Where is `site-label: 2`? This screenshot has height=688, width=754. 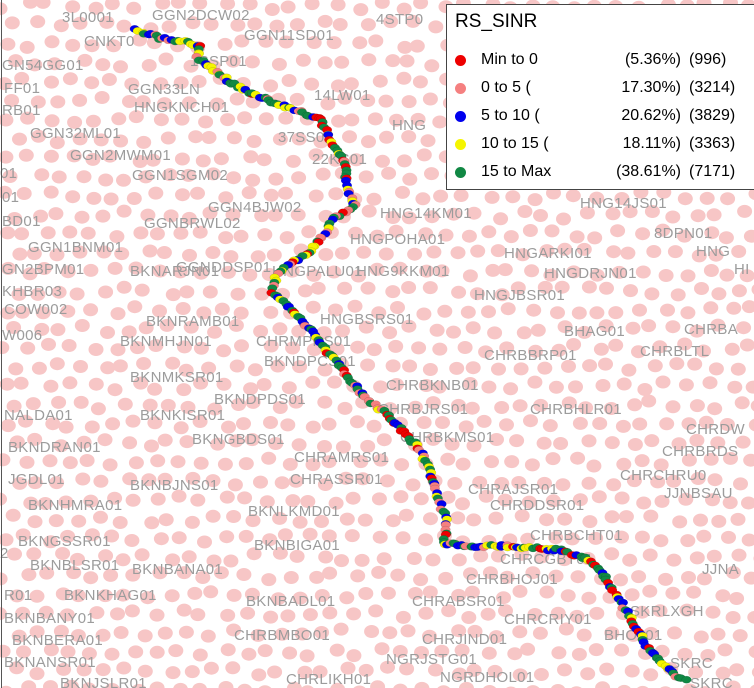 site-label: 2 is located at coordinates (4, 553).